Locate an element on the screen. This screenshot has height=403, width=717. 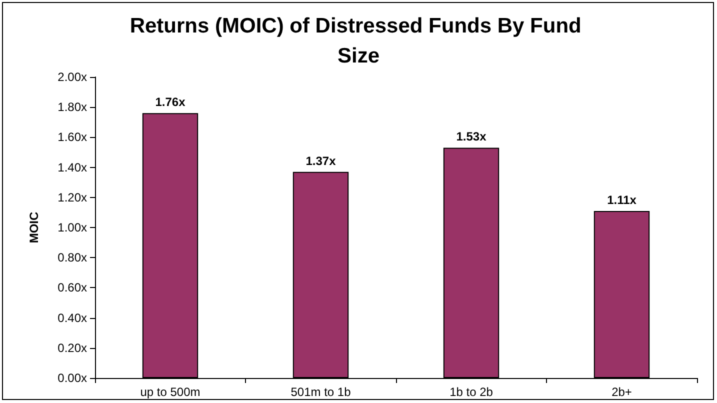
y-tick-label: 0.40x is located at coordinates (72, 317).